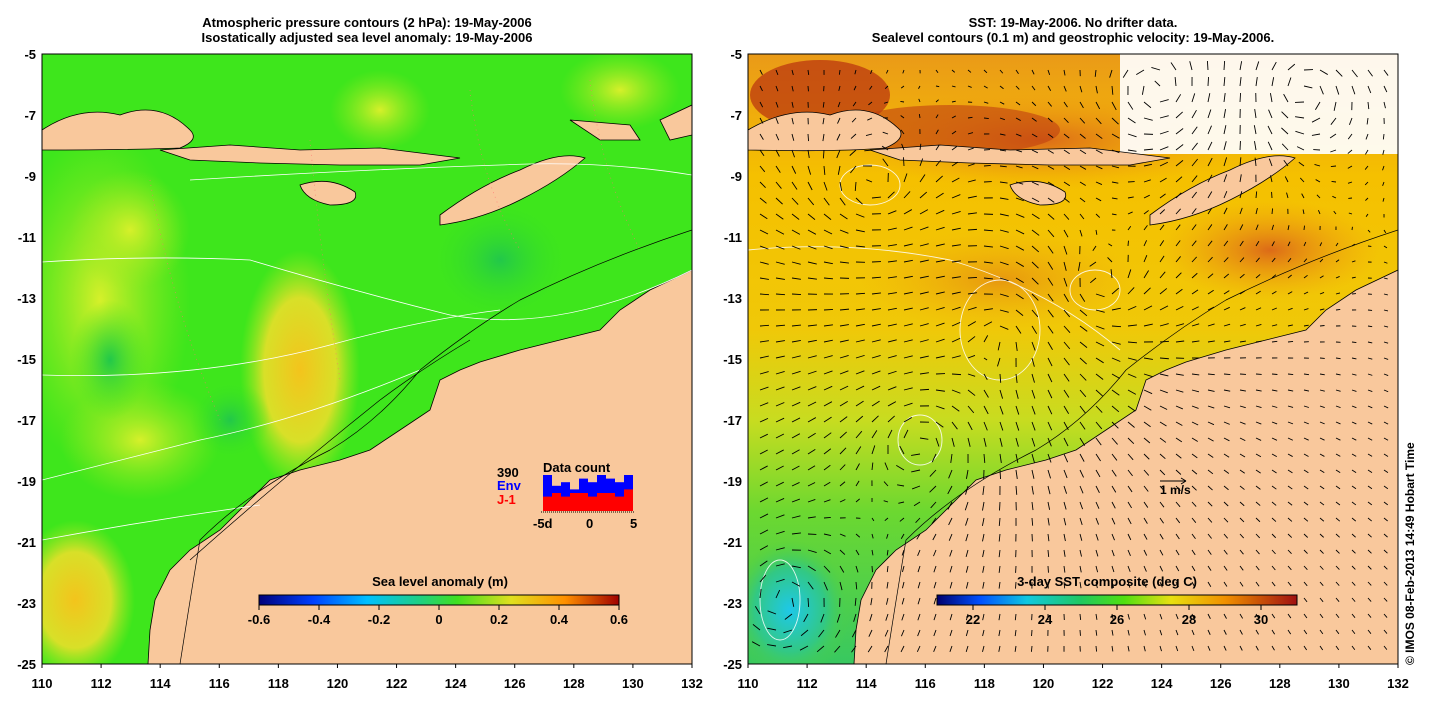  What do you see at coordinates (1221, 683) in the screenshot?
I see `right-xtick-label: 126` at bounding box center [1221, 683].